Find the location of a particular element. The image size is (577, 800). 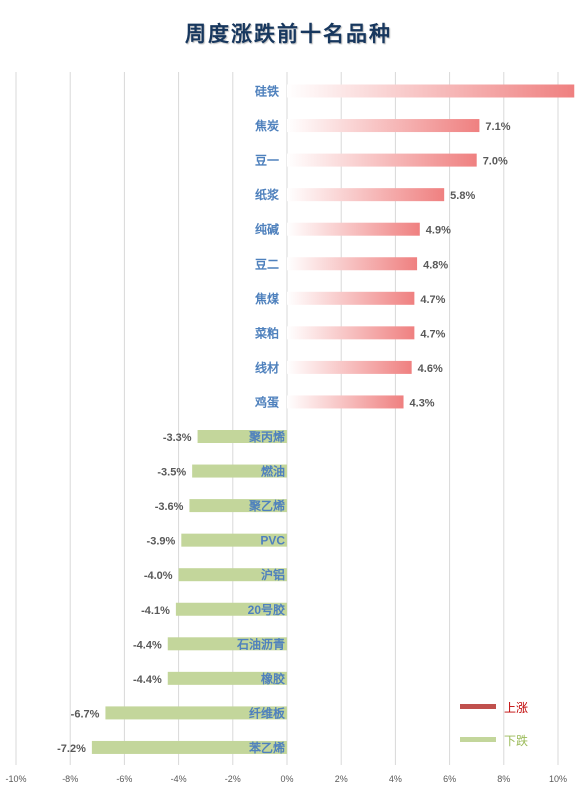

category-label: 硅铁 is located at coordinates (267, 91).